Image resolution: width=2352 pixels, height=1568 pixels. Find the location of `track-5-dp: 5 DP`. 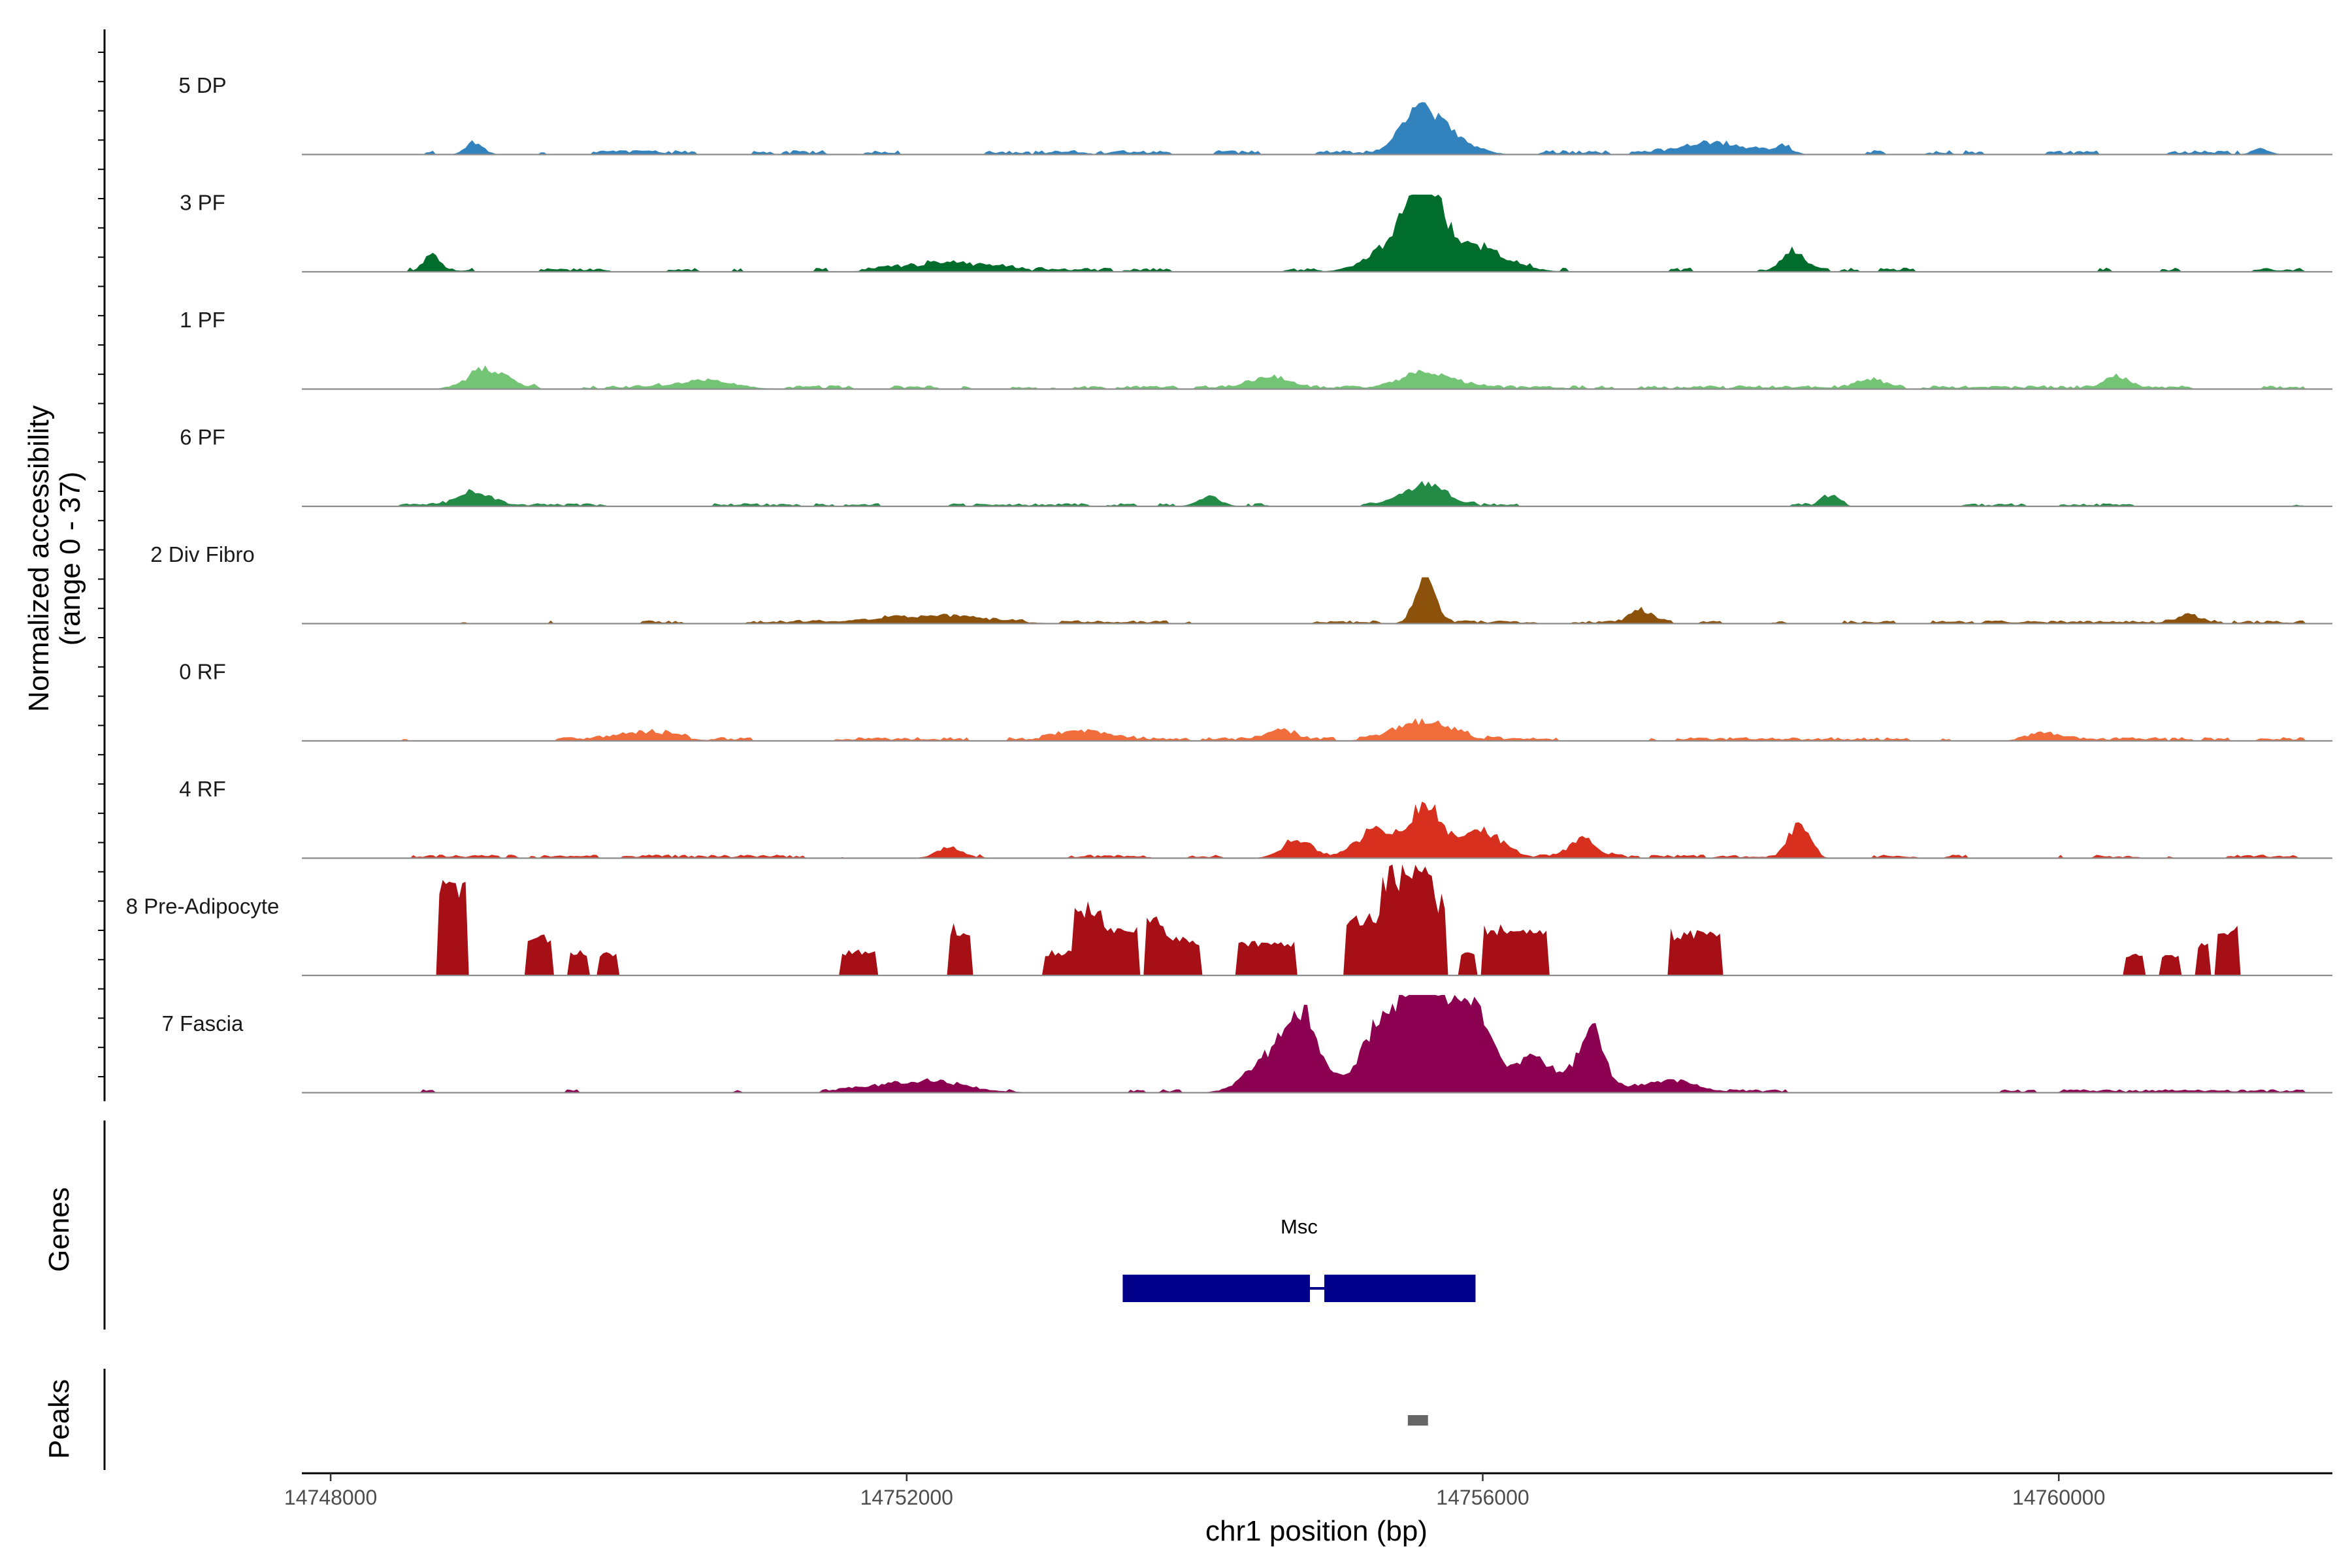

track-5-dp: 5 DP is located at coordinates (1255, 114).